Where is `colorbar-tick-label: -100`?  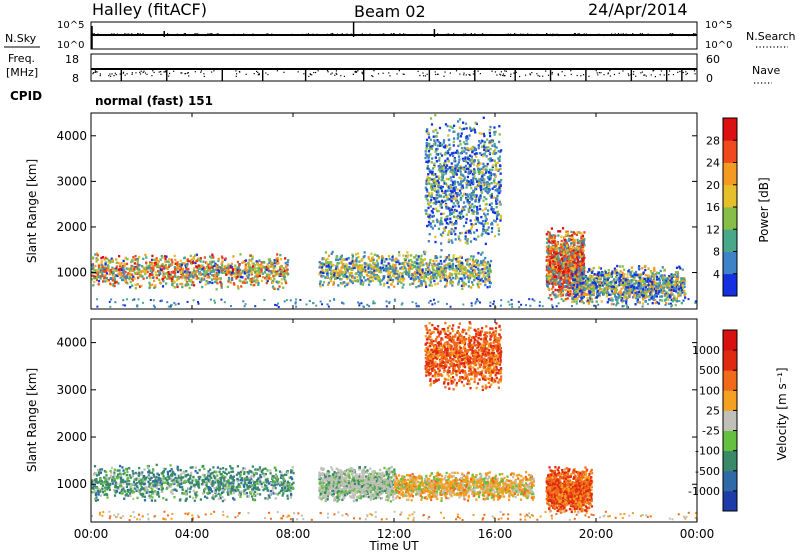
colorbar-tick-label: -100 is located at coordinates (707, 451).